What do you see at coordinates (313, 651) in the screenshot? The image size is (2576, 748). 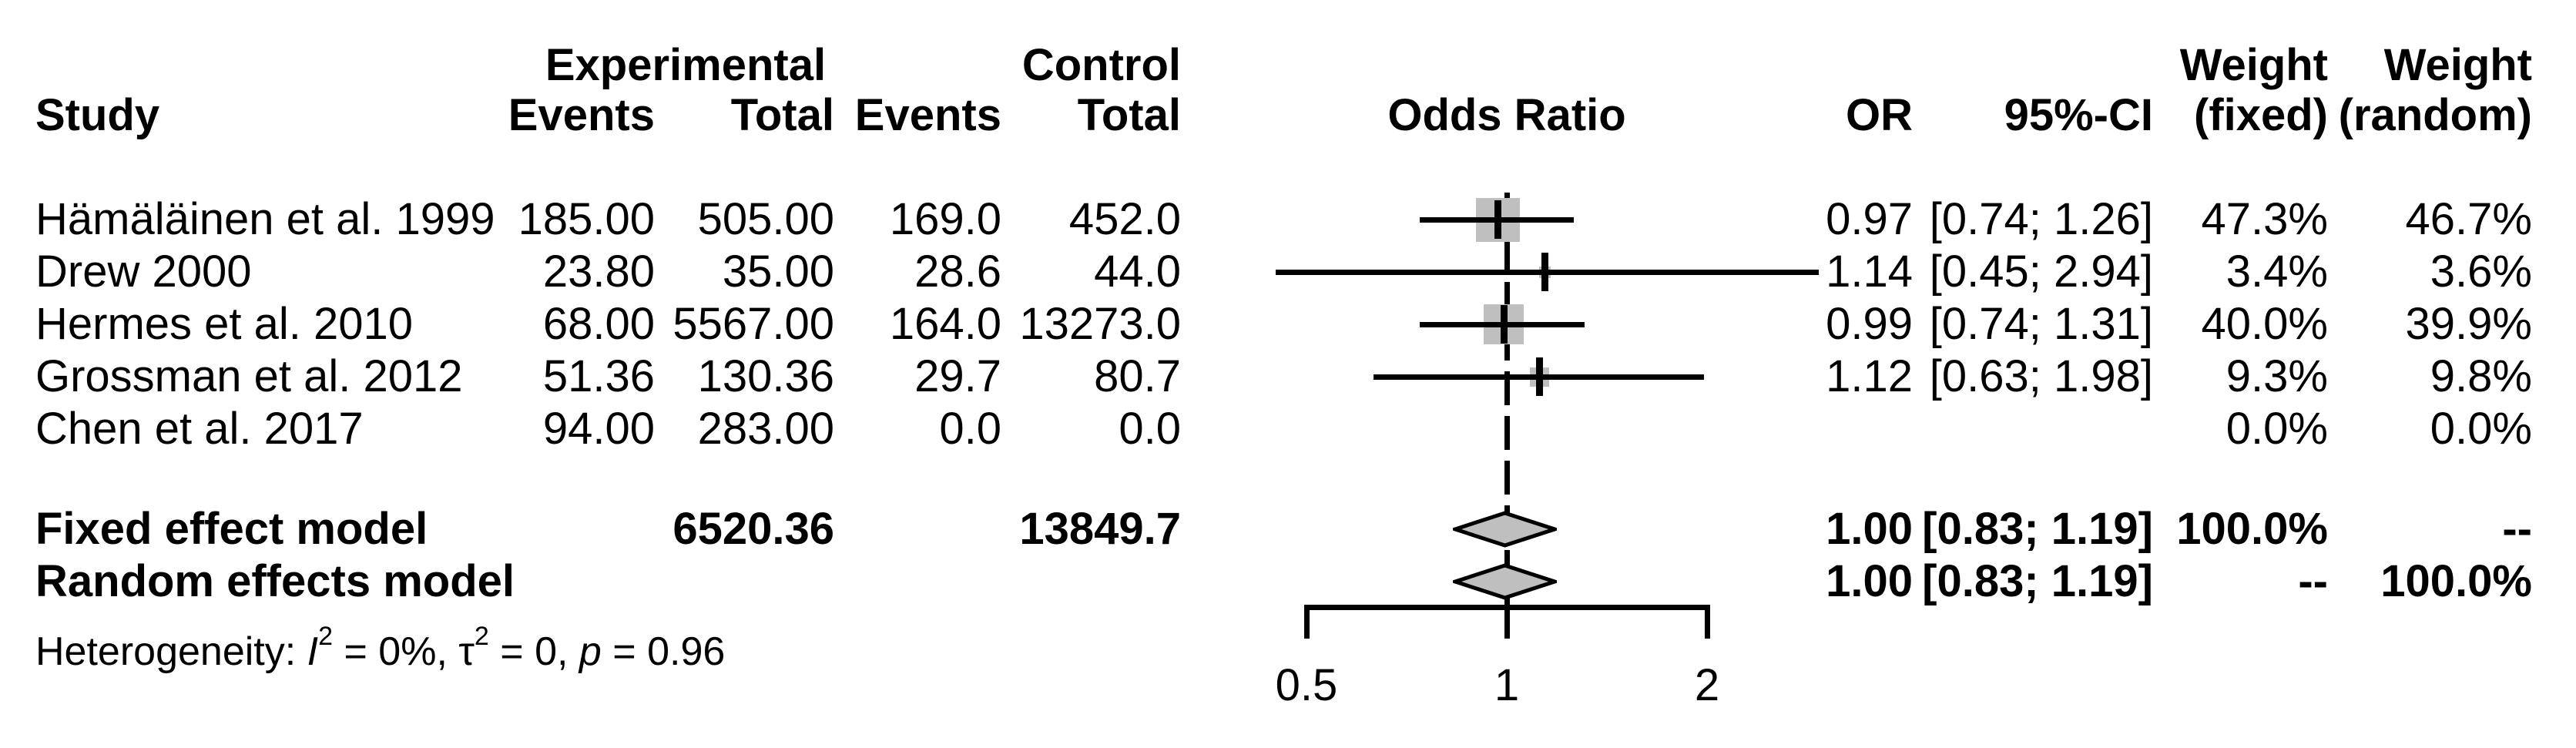 I see `het-i-symbol: I` at bounding box center [313, 651].